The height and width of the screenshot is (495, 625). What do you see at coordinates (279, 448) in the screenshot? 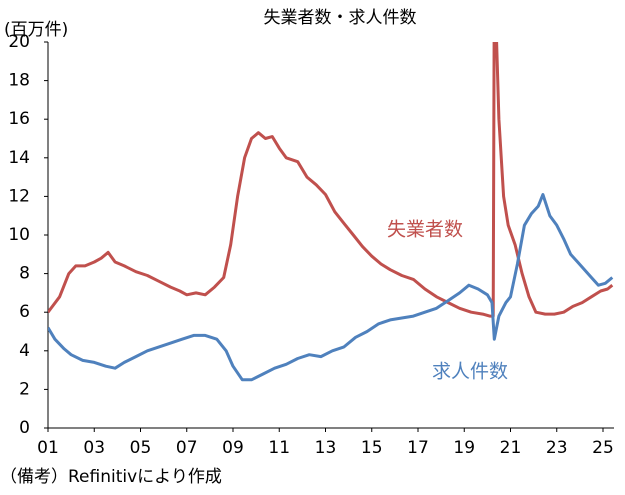
I see `x-tick-label: 11` at bounding box center [279, 448].